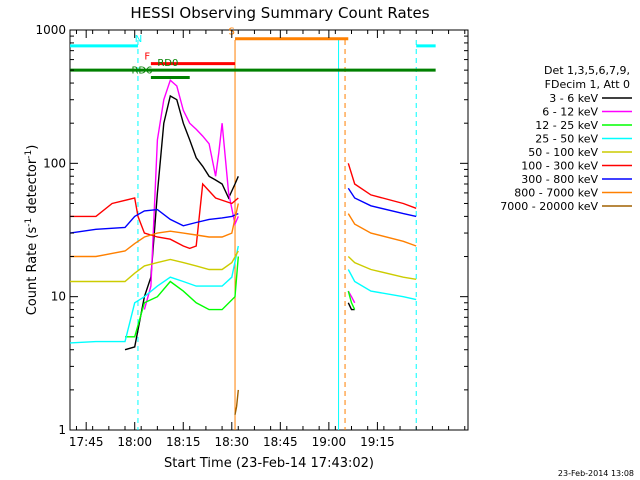 The image size is (640, 480). What do you see at coordinates (147, 57) in the screenshot?
I see `mode-segment-label: F` at bounding box center [147, 57].